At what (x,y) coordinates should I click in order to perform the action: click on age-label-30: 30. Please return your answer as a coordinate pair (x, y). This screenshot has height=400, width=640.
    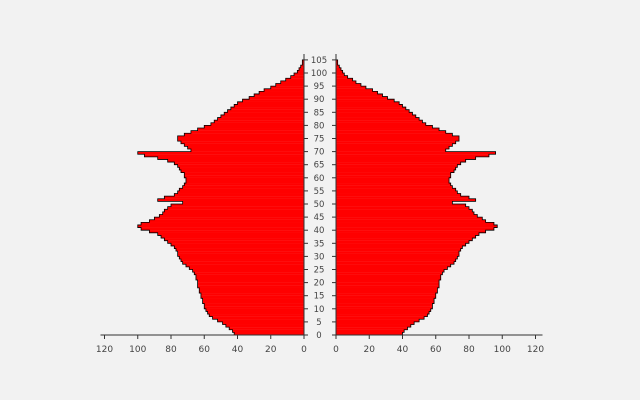
    Looking at the image, I should click on (319, 257).